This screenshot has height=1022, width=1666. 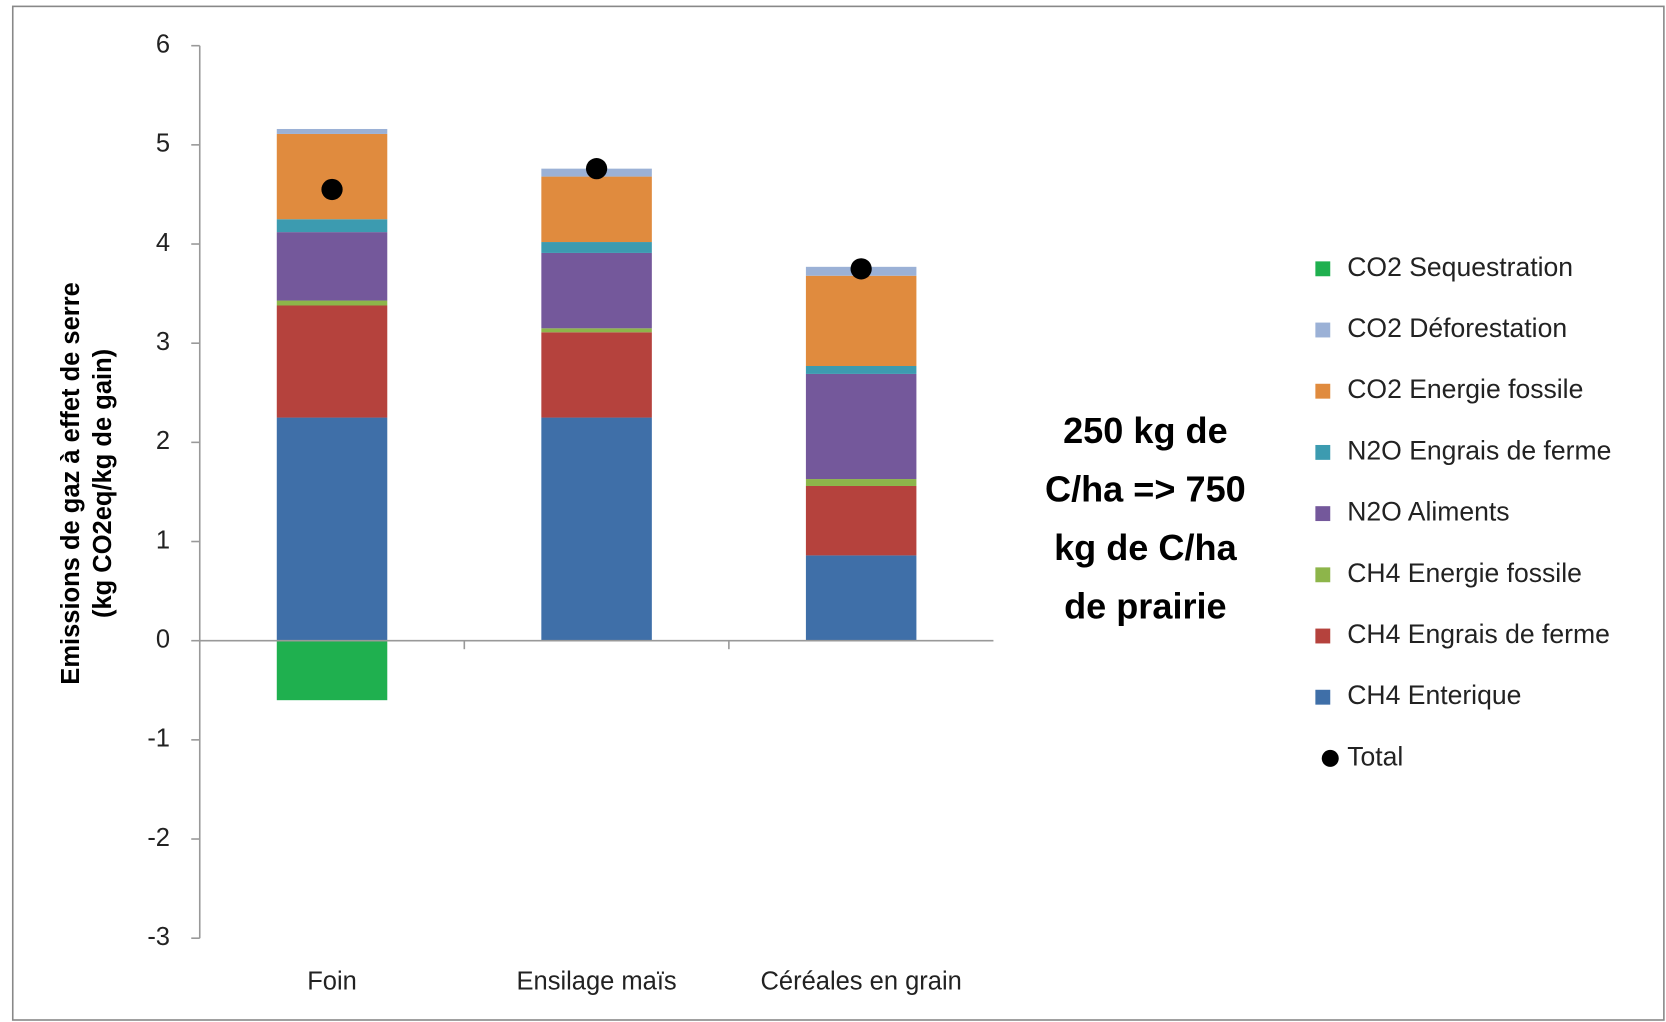 What do you see at coordinates (163, 639) in the screenshot?
I see `y-tick-label: 0` at bounding box center [163, 639].